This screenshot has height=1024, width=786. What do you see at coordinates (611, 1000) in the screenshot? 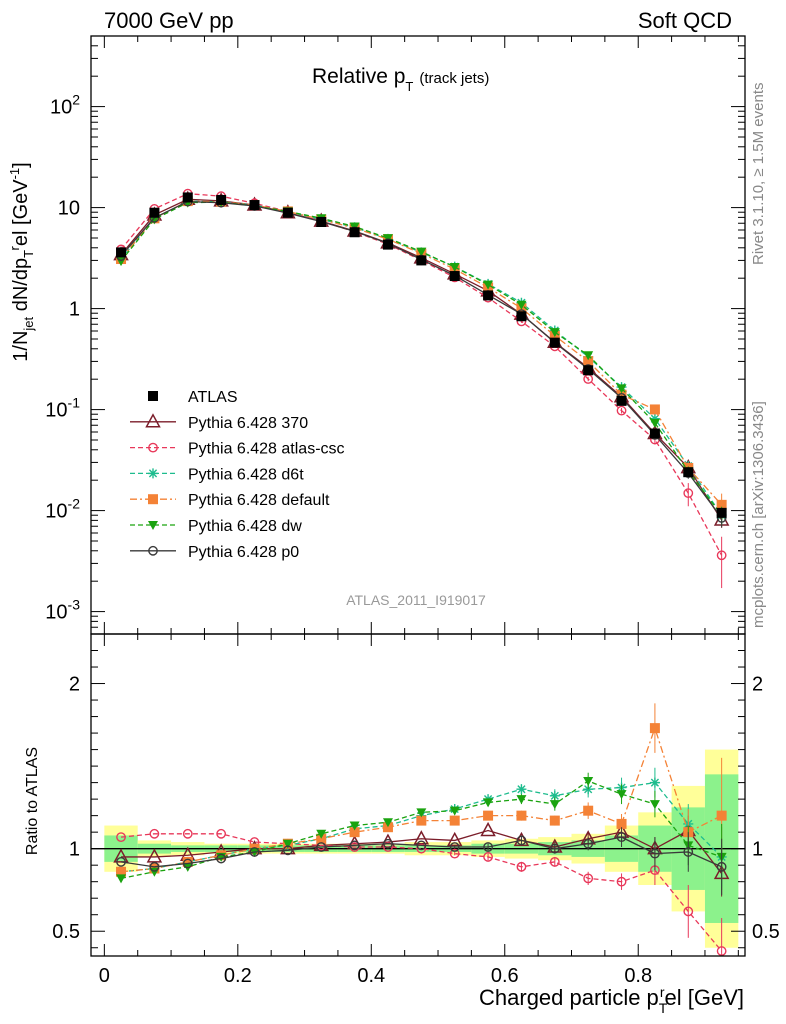
I see `x-axis-title: Charged particle pTrel [GeV]` at bounding box center [611, 1000].